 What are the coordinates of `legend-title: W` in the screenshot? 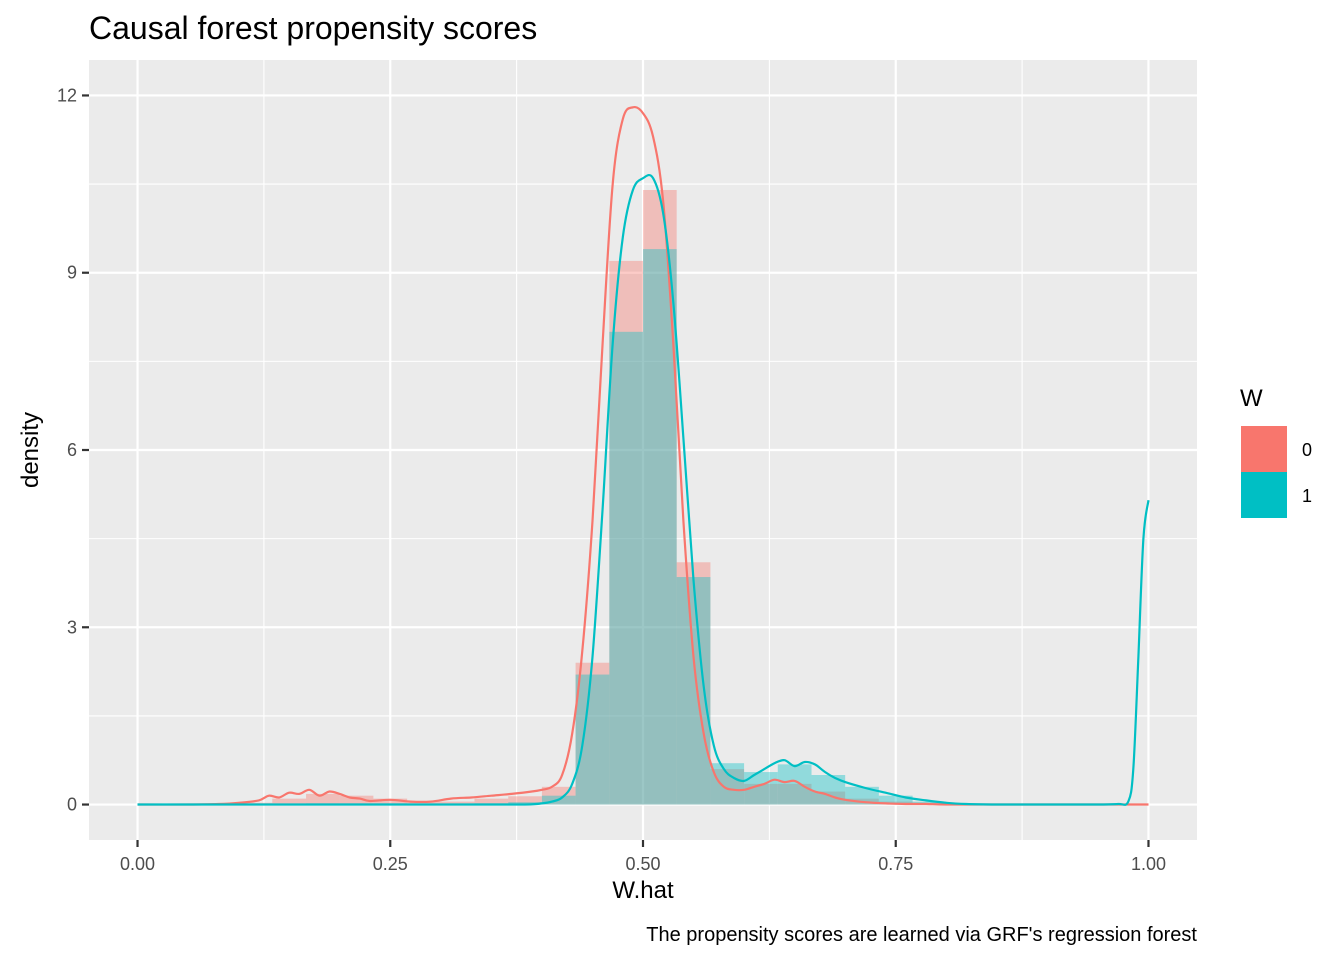 It's located at (1251, 398).